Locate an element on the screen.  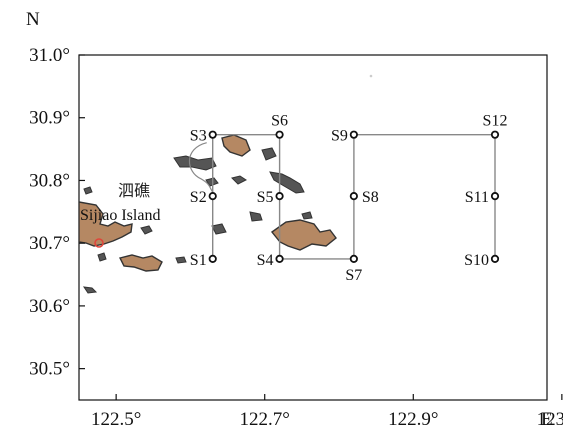
station-marker-s8 is located at coordinates (353, 196).